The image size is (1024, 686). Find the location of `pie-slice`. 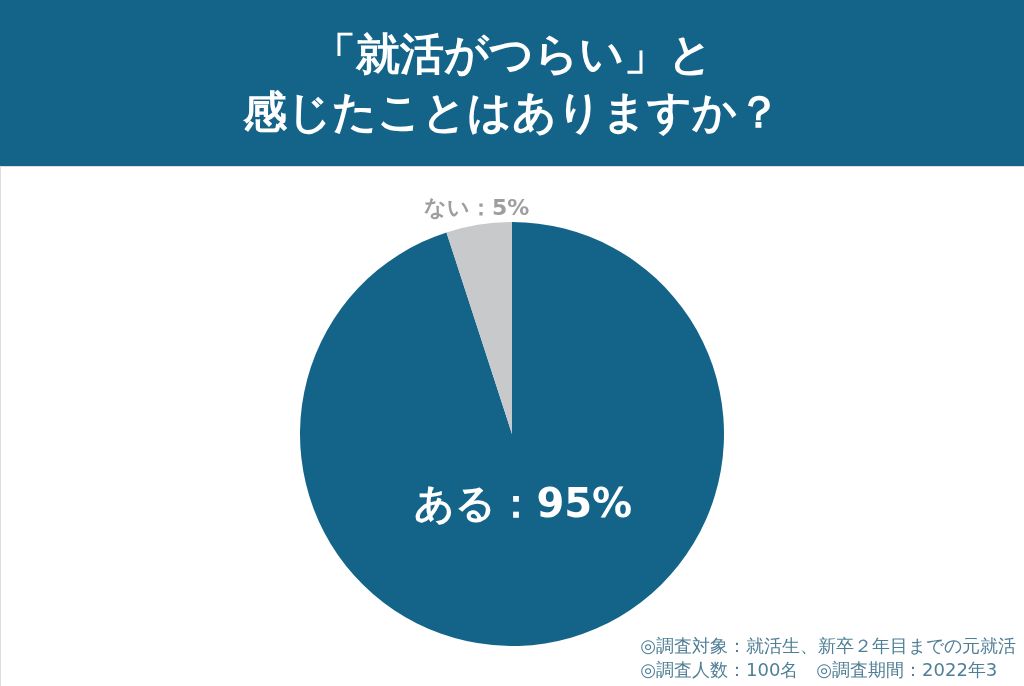

pie-slice is located at coordinates (479, 328).